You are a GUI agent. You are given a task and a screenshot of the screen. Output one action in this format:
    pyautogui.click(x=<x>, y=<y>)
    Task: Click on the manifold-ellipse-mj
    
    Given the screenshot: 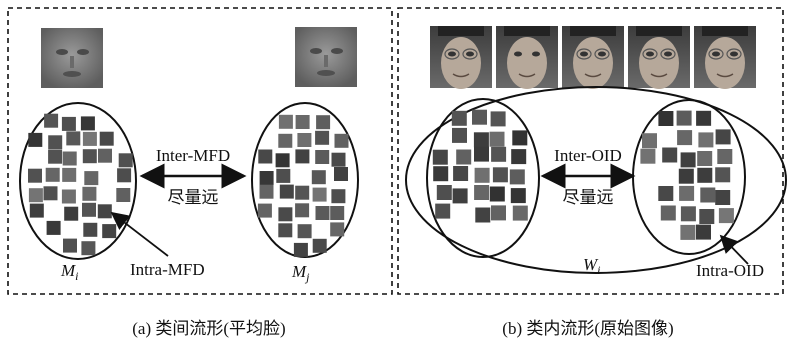 What is the action you would take?
    pyautogui.click(x=305, y=180)
    